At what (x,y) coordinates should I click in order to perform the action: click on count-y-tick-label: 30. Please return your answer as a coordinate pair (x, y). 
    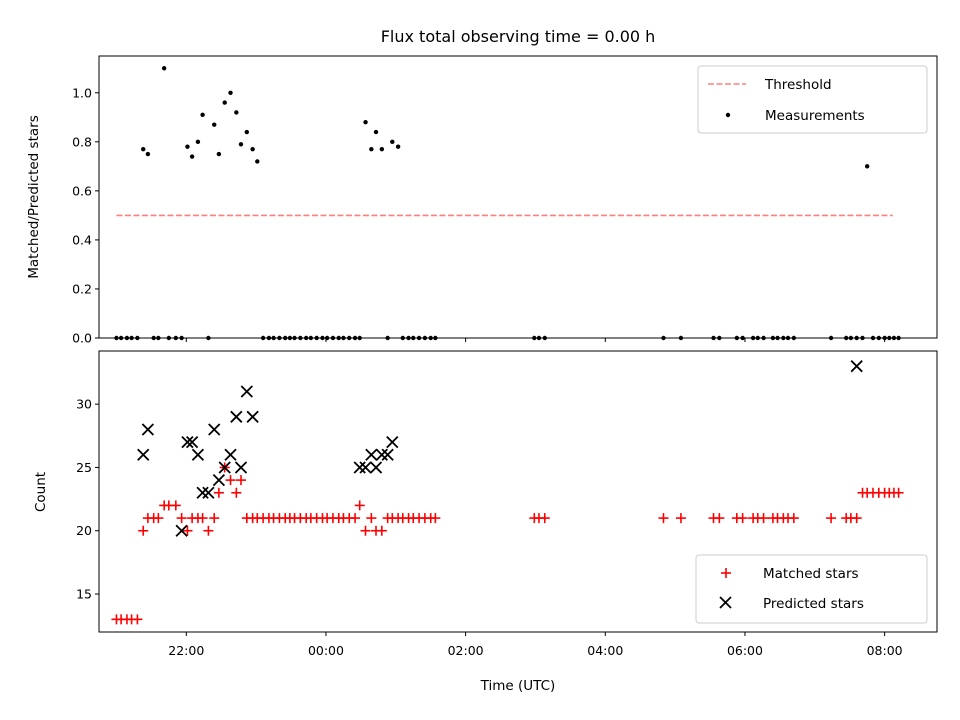
    Looking at the image, I should click on (84, 404).